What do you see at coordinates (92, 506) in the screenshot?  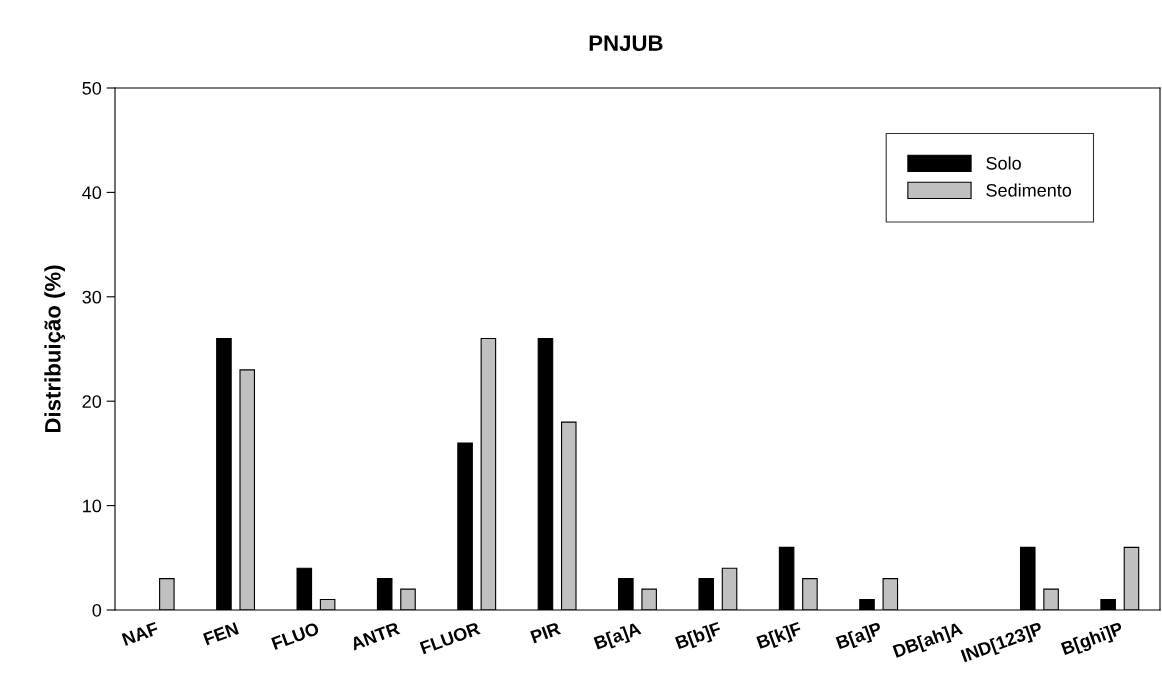 I see `y-tick-label: 10` at bounding box center [92, 506].